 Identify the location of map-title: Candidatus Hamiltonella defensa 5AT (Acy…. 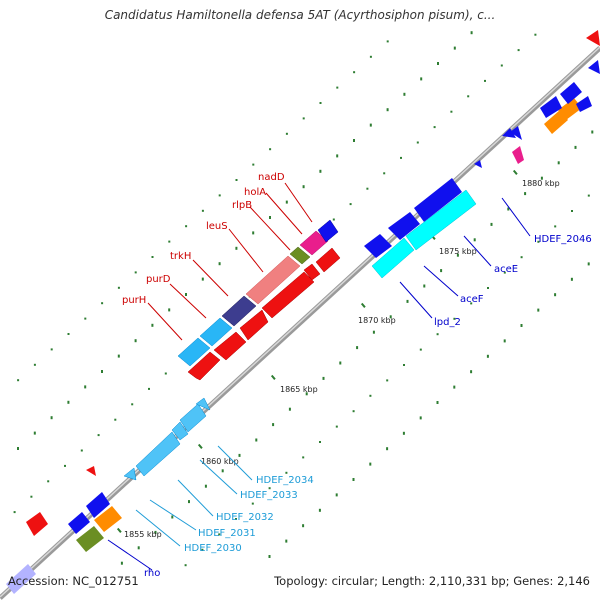
(300, 15).